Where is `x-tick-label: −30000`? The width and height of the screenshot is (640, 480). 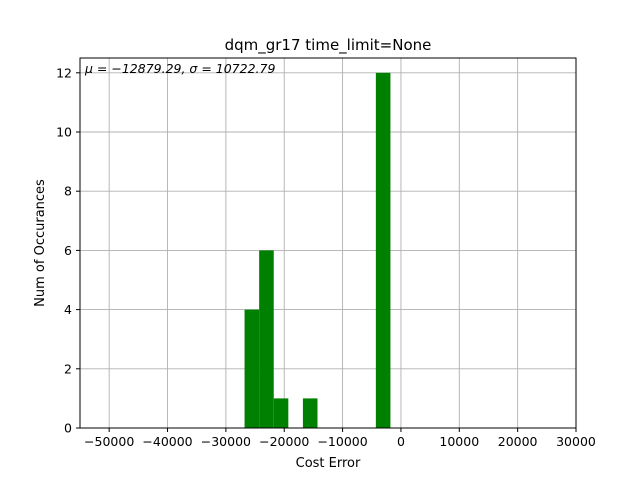
x-tick-label: −30000 is located at coordinates (226, 441).